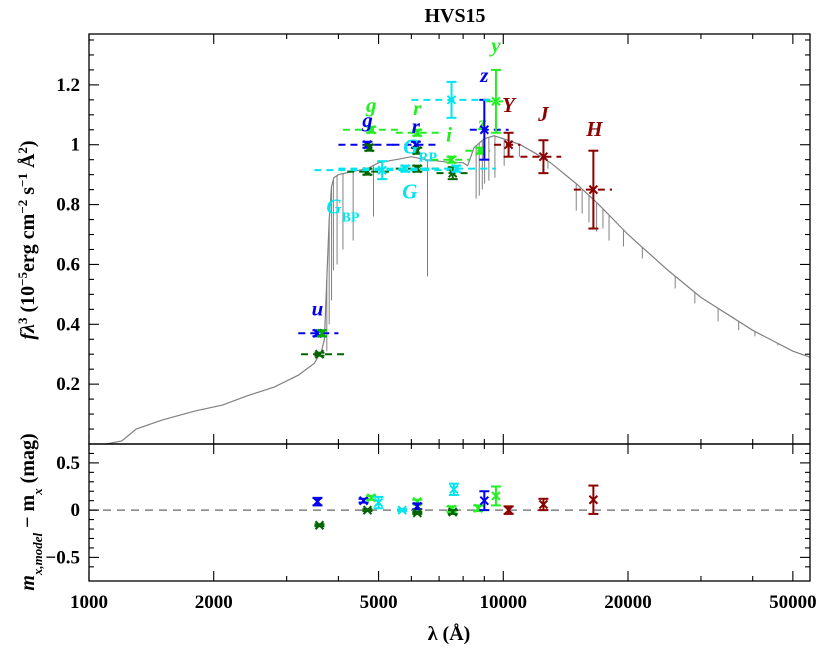 This screenshot has width=830, height=649. I want to click on y-tick-label: 1.2, so click(68, 85).